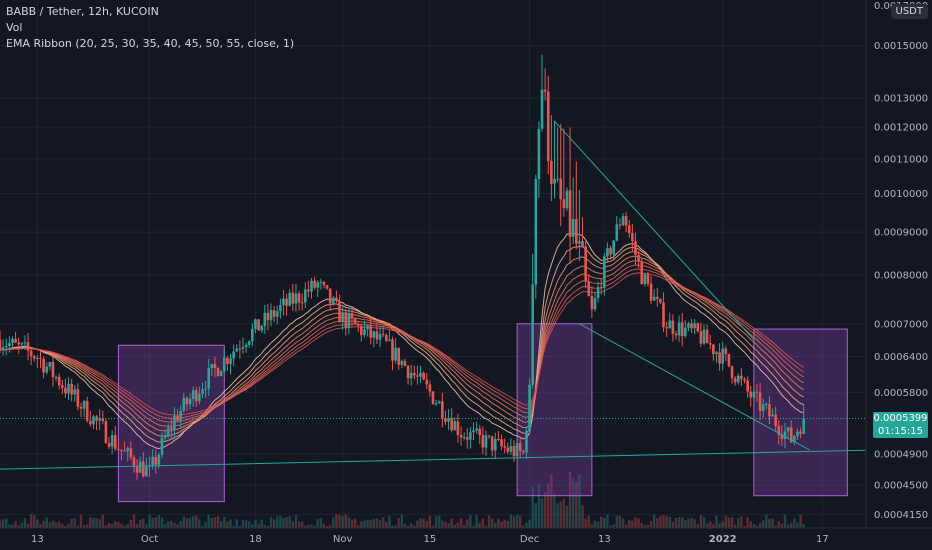 This screenshot has width=932, height=550. What do you see at coordinates (82, 11) in the screenshot?
I see `symbol-title: BABB / Tether, 12h, KUCOIN` at bounding box center [82, 11].